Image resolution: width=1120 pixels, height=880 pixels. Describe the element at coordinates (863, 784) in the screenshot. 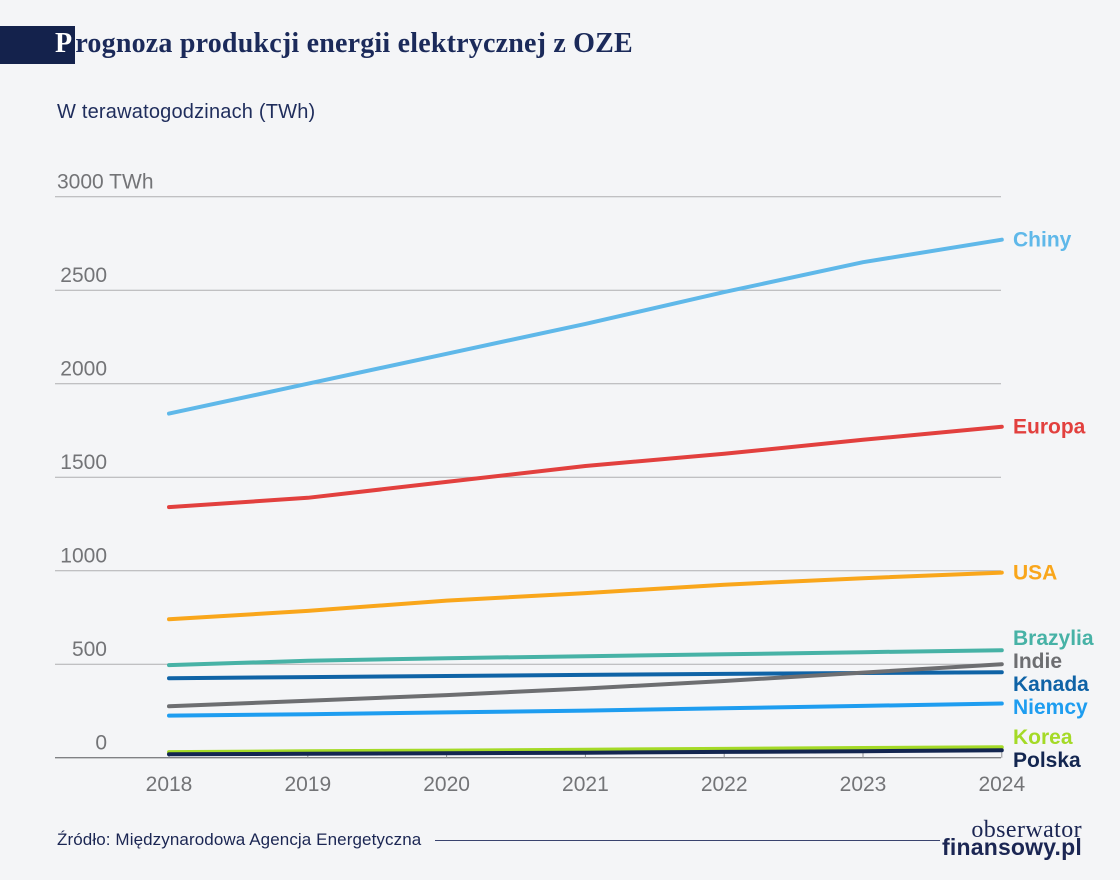

I see `x-axis-label: 2023` at that location.